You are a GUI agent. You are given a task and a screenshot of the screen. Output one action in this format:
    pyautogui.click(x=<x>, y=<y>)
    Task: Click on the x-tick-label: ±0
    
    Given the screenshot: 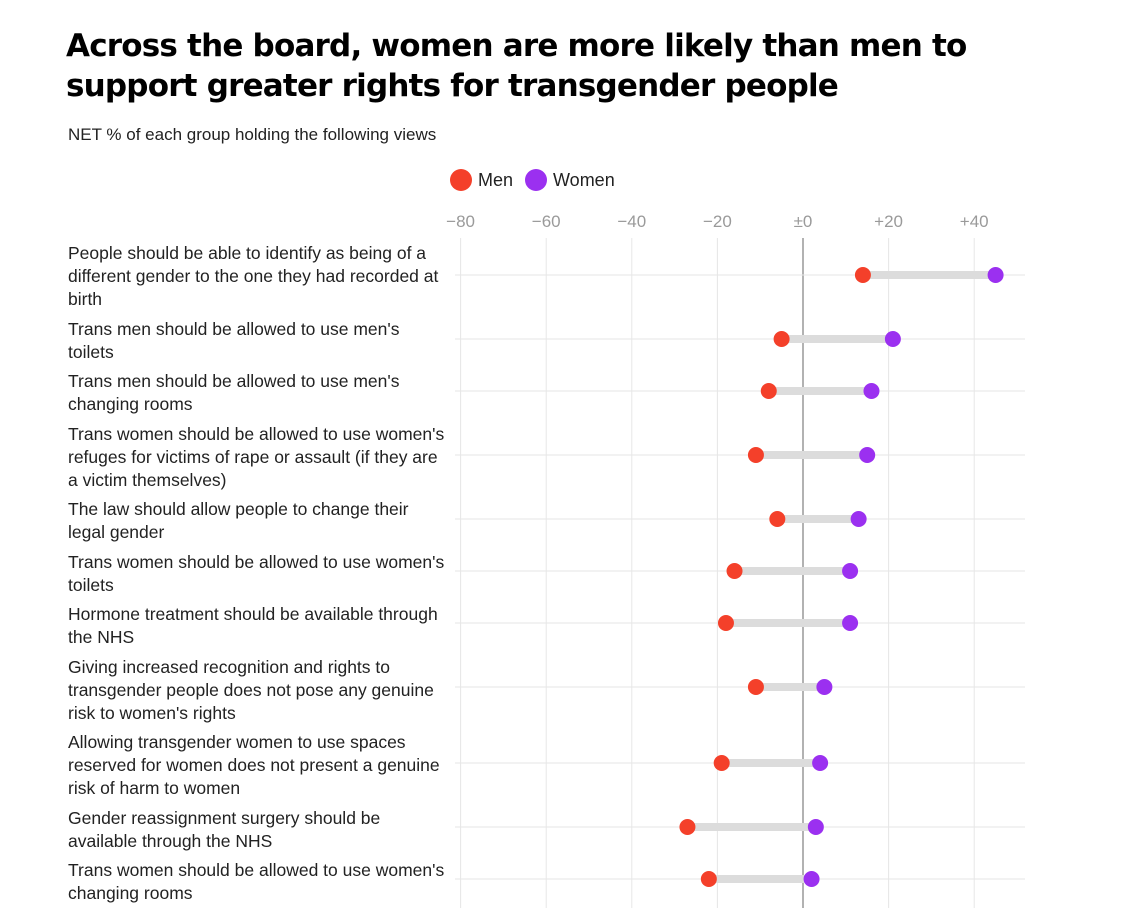 What is the action you would take?
    pyautogui.click(x=803, y=221)
    